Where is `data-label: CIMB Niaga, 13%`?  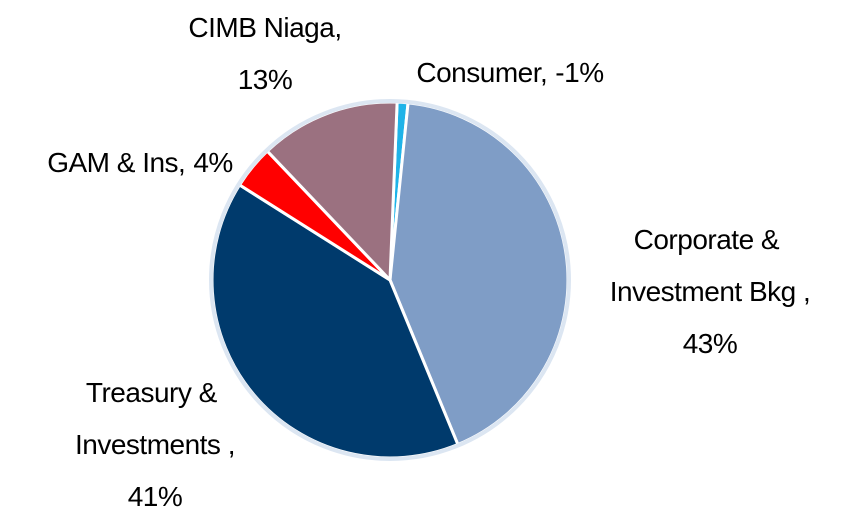 data-label: CIMB Niaga, 13% is located at coordinates (264, 53).